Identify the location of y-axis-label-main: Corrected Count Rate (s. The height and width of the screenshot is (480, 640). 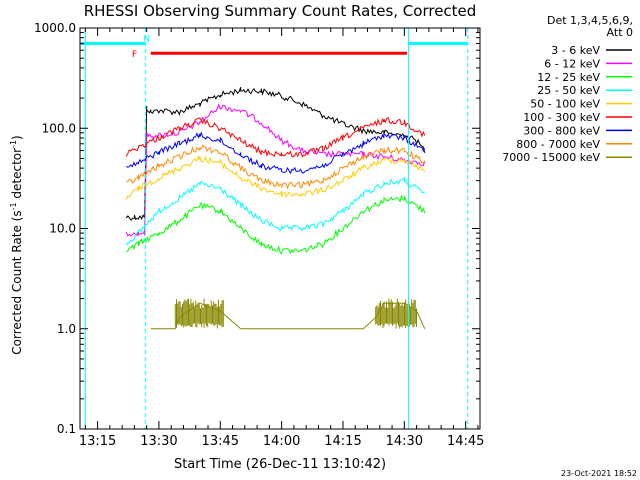
(17, 282).